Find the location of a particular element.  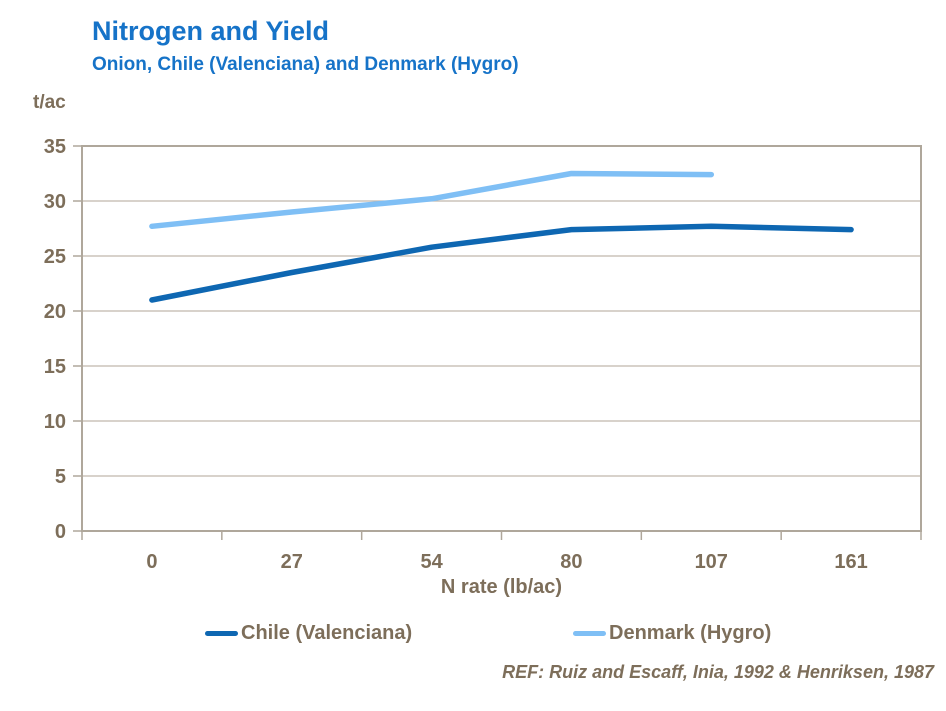

x-tick-label: 27 is located at coordinates (292, 562).